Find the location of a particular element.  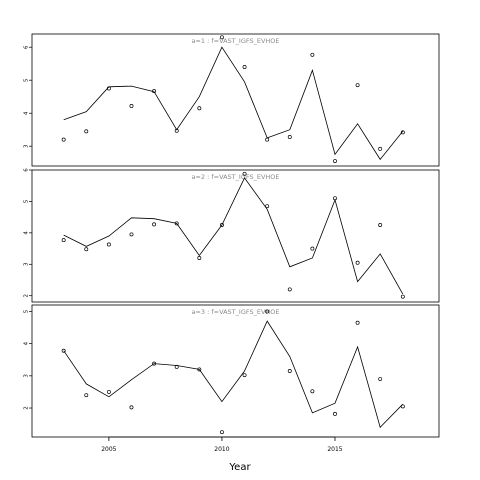

x-axis-label: Year is located at coordinates (239, 467).